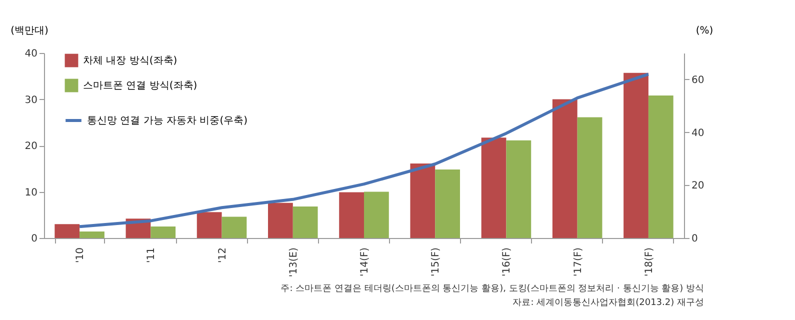 This screenshot has width=795, height=320. What do you see at coordinates (34, 239) in the screenshot?
I see `y-tick-label: 0` at bounding box center [34, 239].